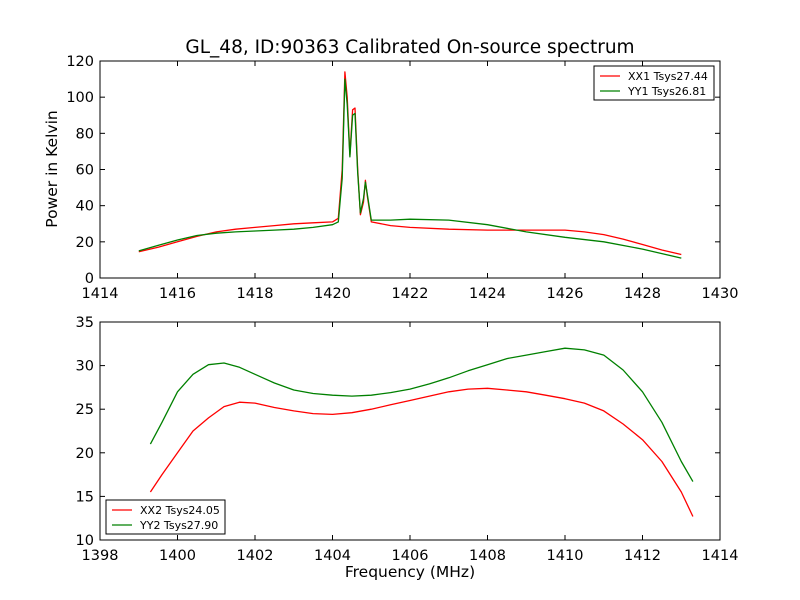 This screenshot has height=600, width=800. Describe the element at coordinates (178, 525) in the screenshot. I see `bottom-legend-label: YY2 Tsys27.90` at that location.